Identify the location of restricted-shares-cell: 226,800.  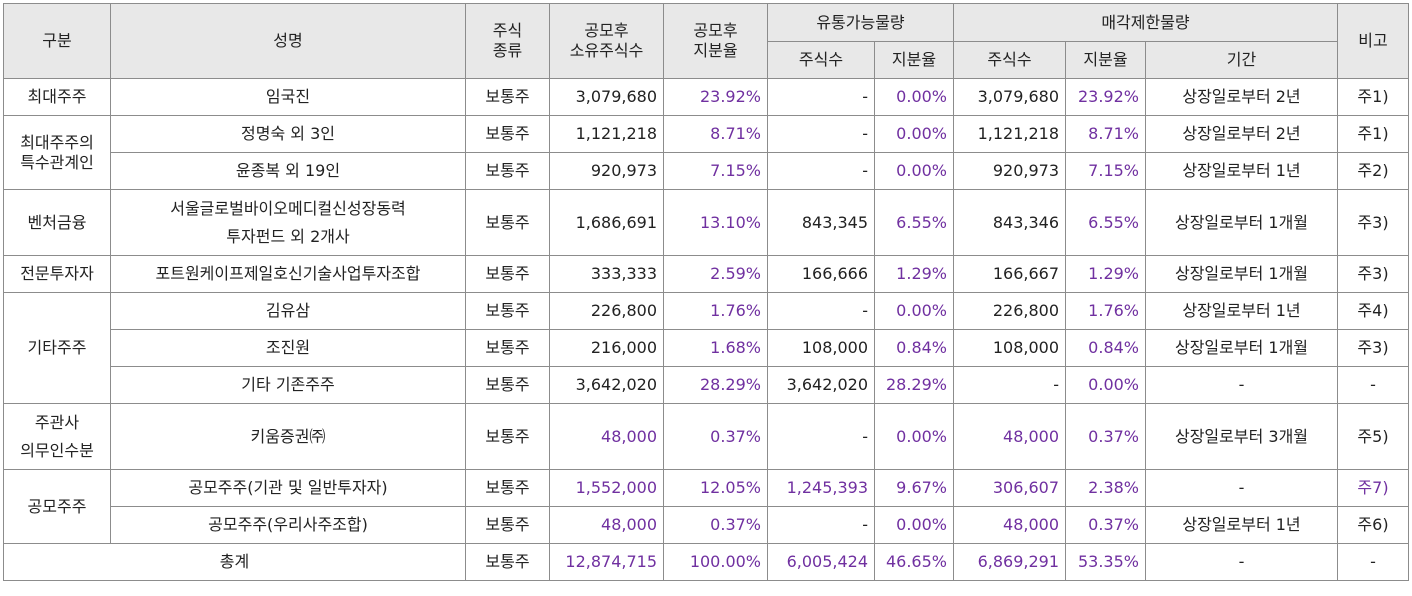
(1009, 311).